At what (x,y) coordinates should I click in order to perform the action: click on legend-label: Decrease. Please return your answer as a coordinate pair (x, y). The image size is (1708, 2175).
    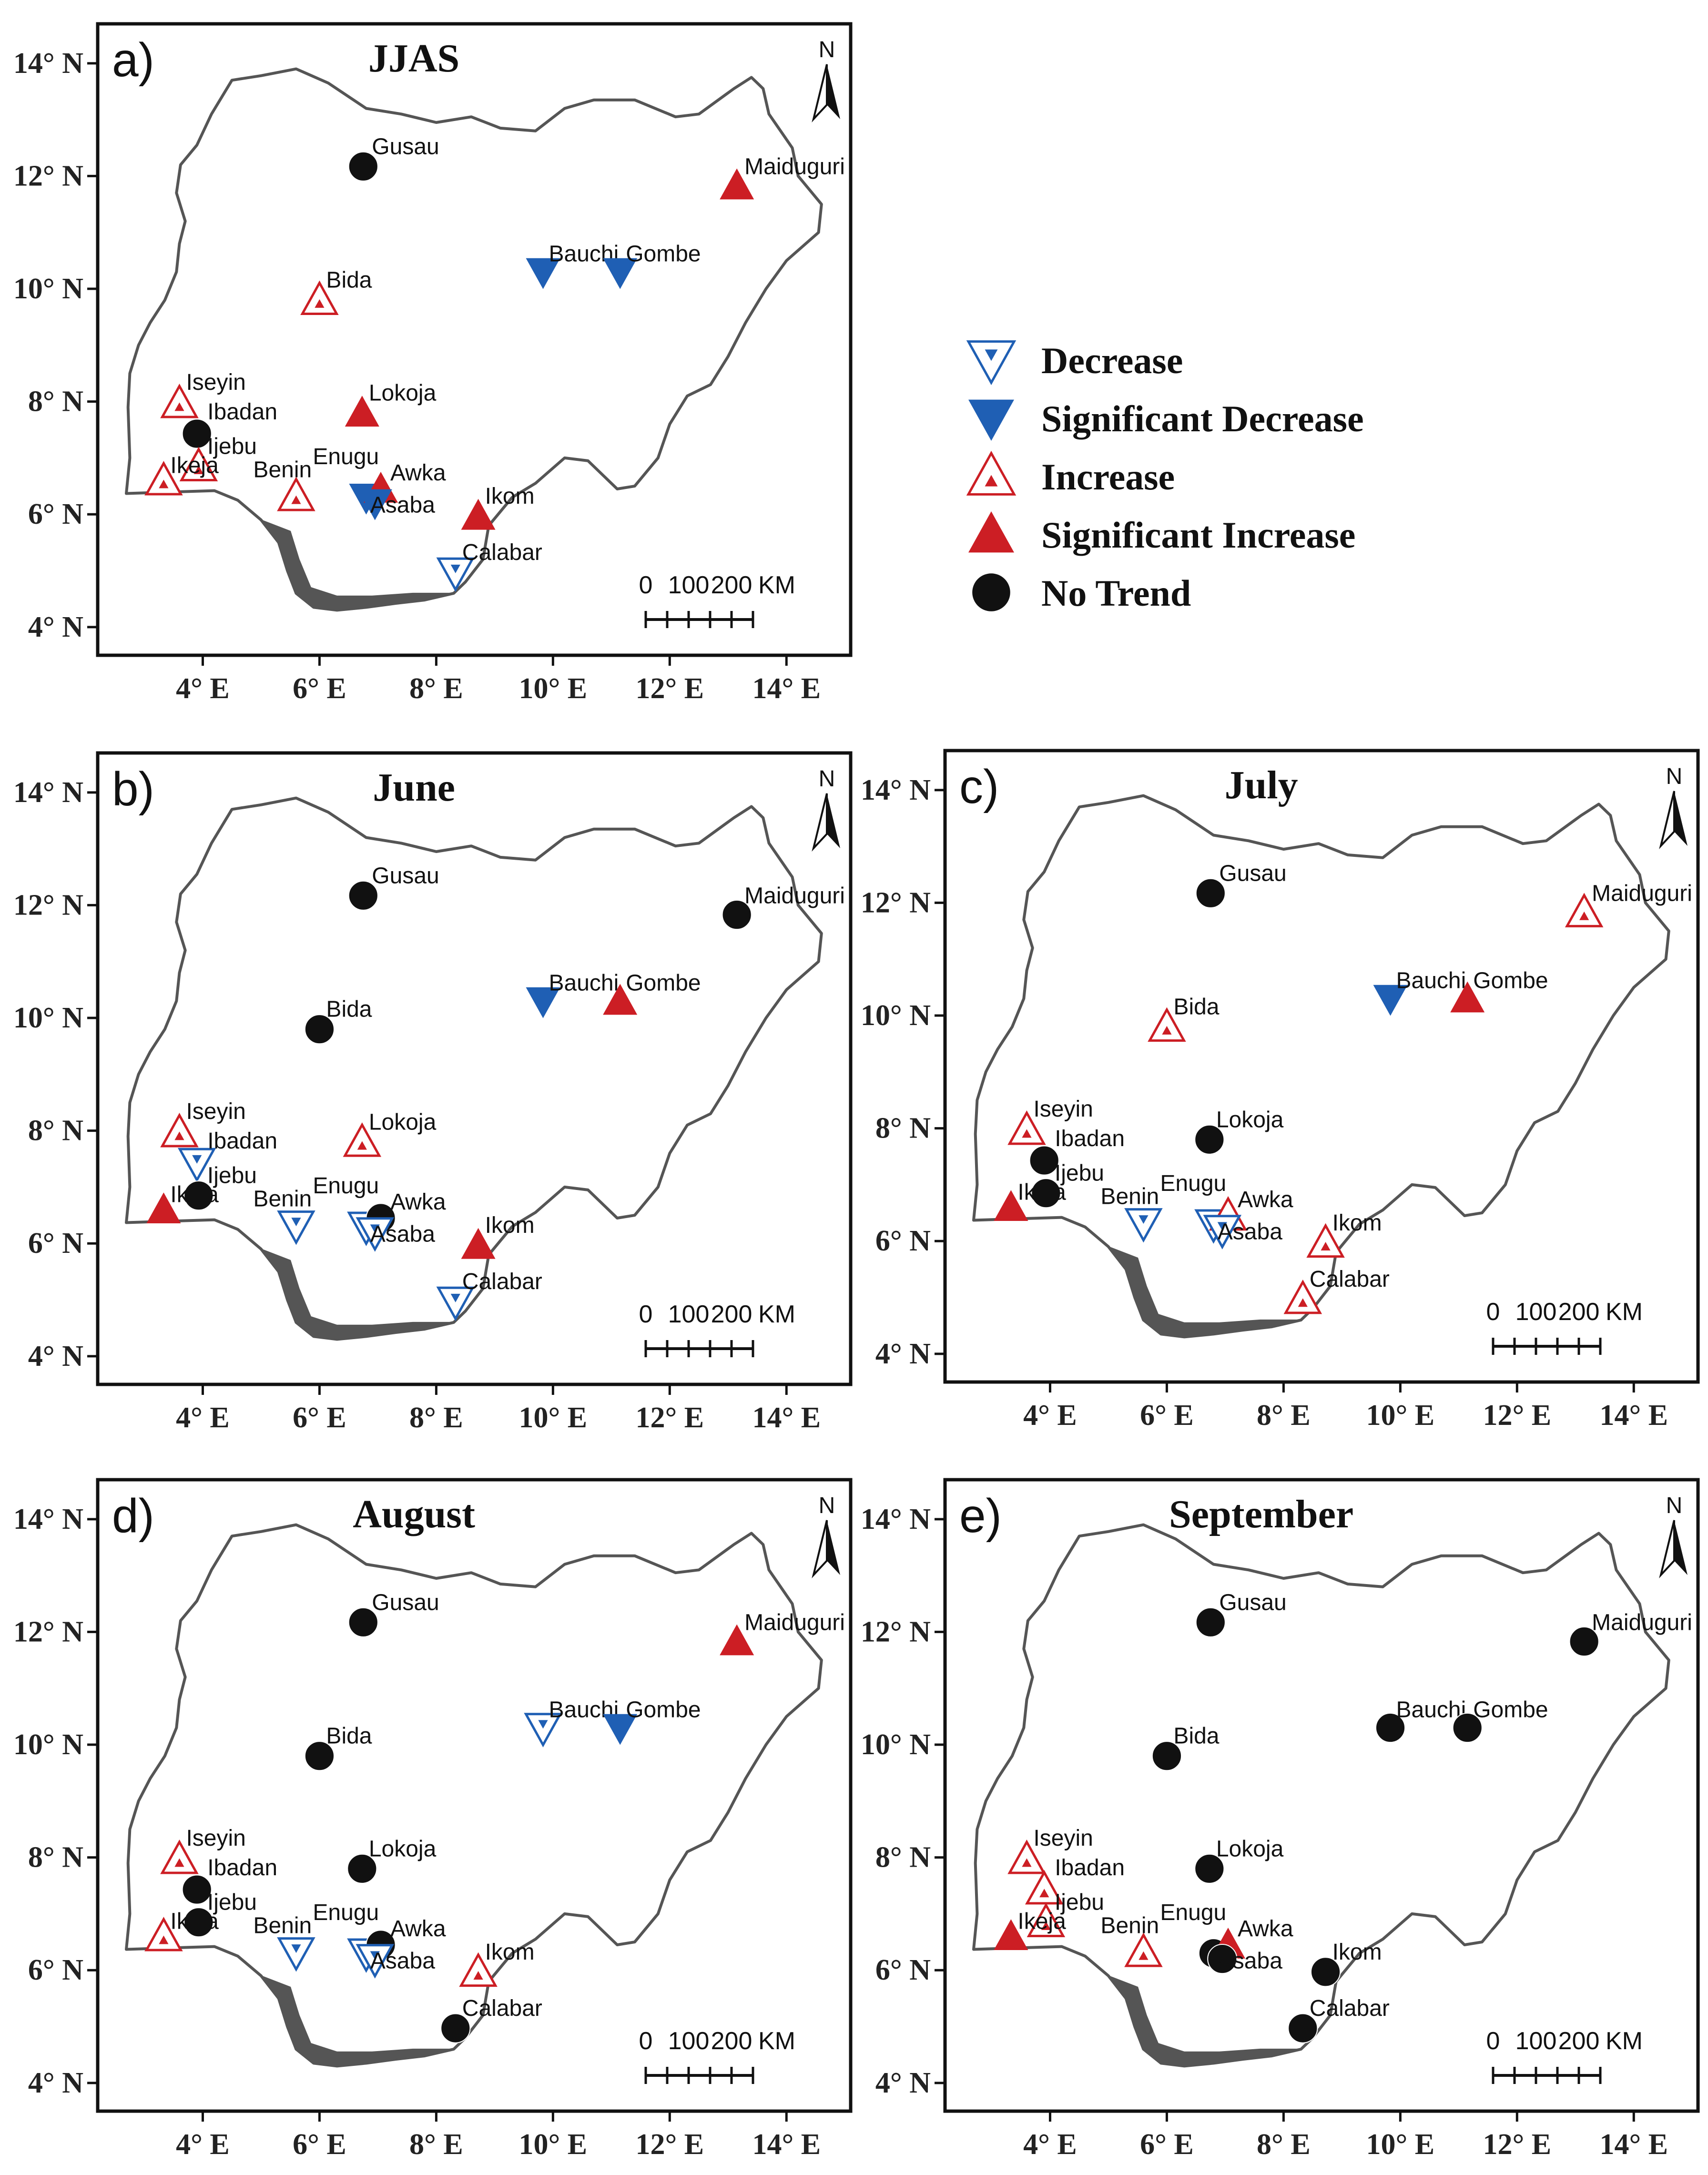
    Looking at the image, I should click on (1112, 360).